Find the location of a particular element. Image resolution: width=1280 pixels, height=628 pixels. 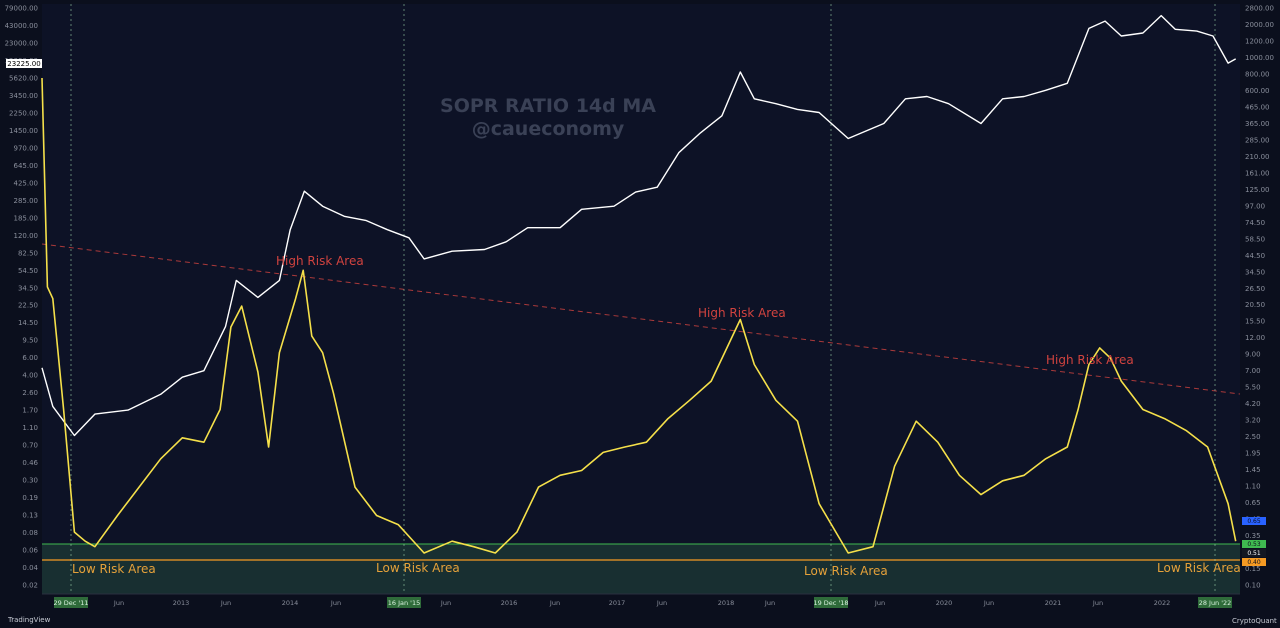

left-axis-tick-label: 1.10 is located at coordinates (30, 428).